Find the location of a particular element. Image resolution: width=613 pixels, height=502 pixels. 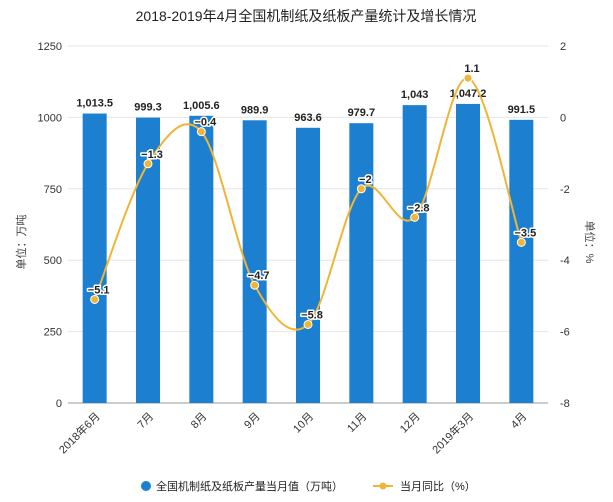

line-value-label: −2.8 is located at coordinates (419, 208).